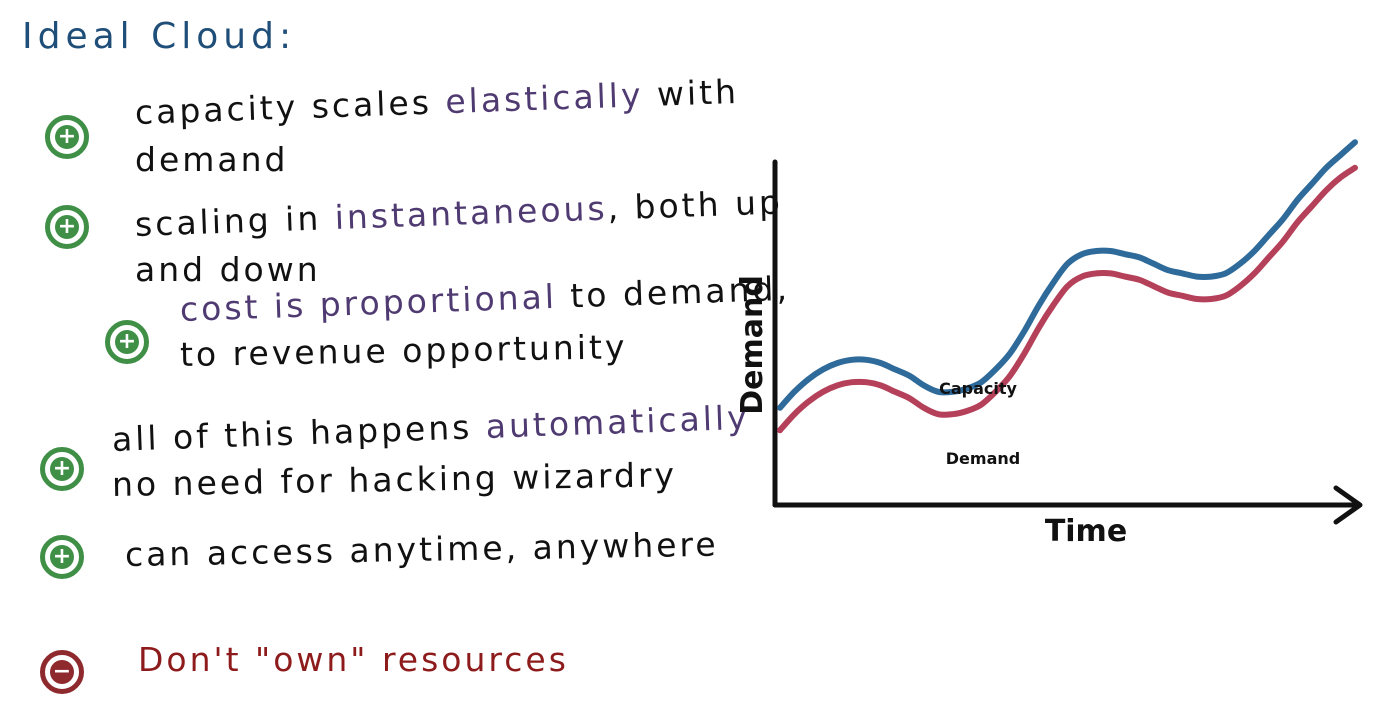  I want to click on bullet-text: Don't "own" resources, so click(353, 659).